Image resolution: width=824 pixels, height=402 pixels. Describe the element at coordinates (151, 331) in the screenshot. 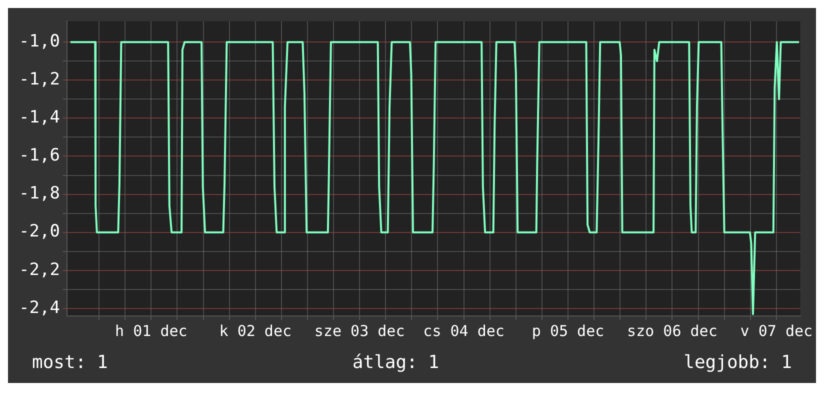

I see `x-tick-label: h 01 dec` at that location.